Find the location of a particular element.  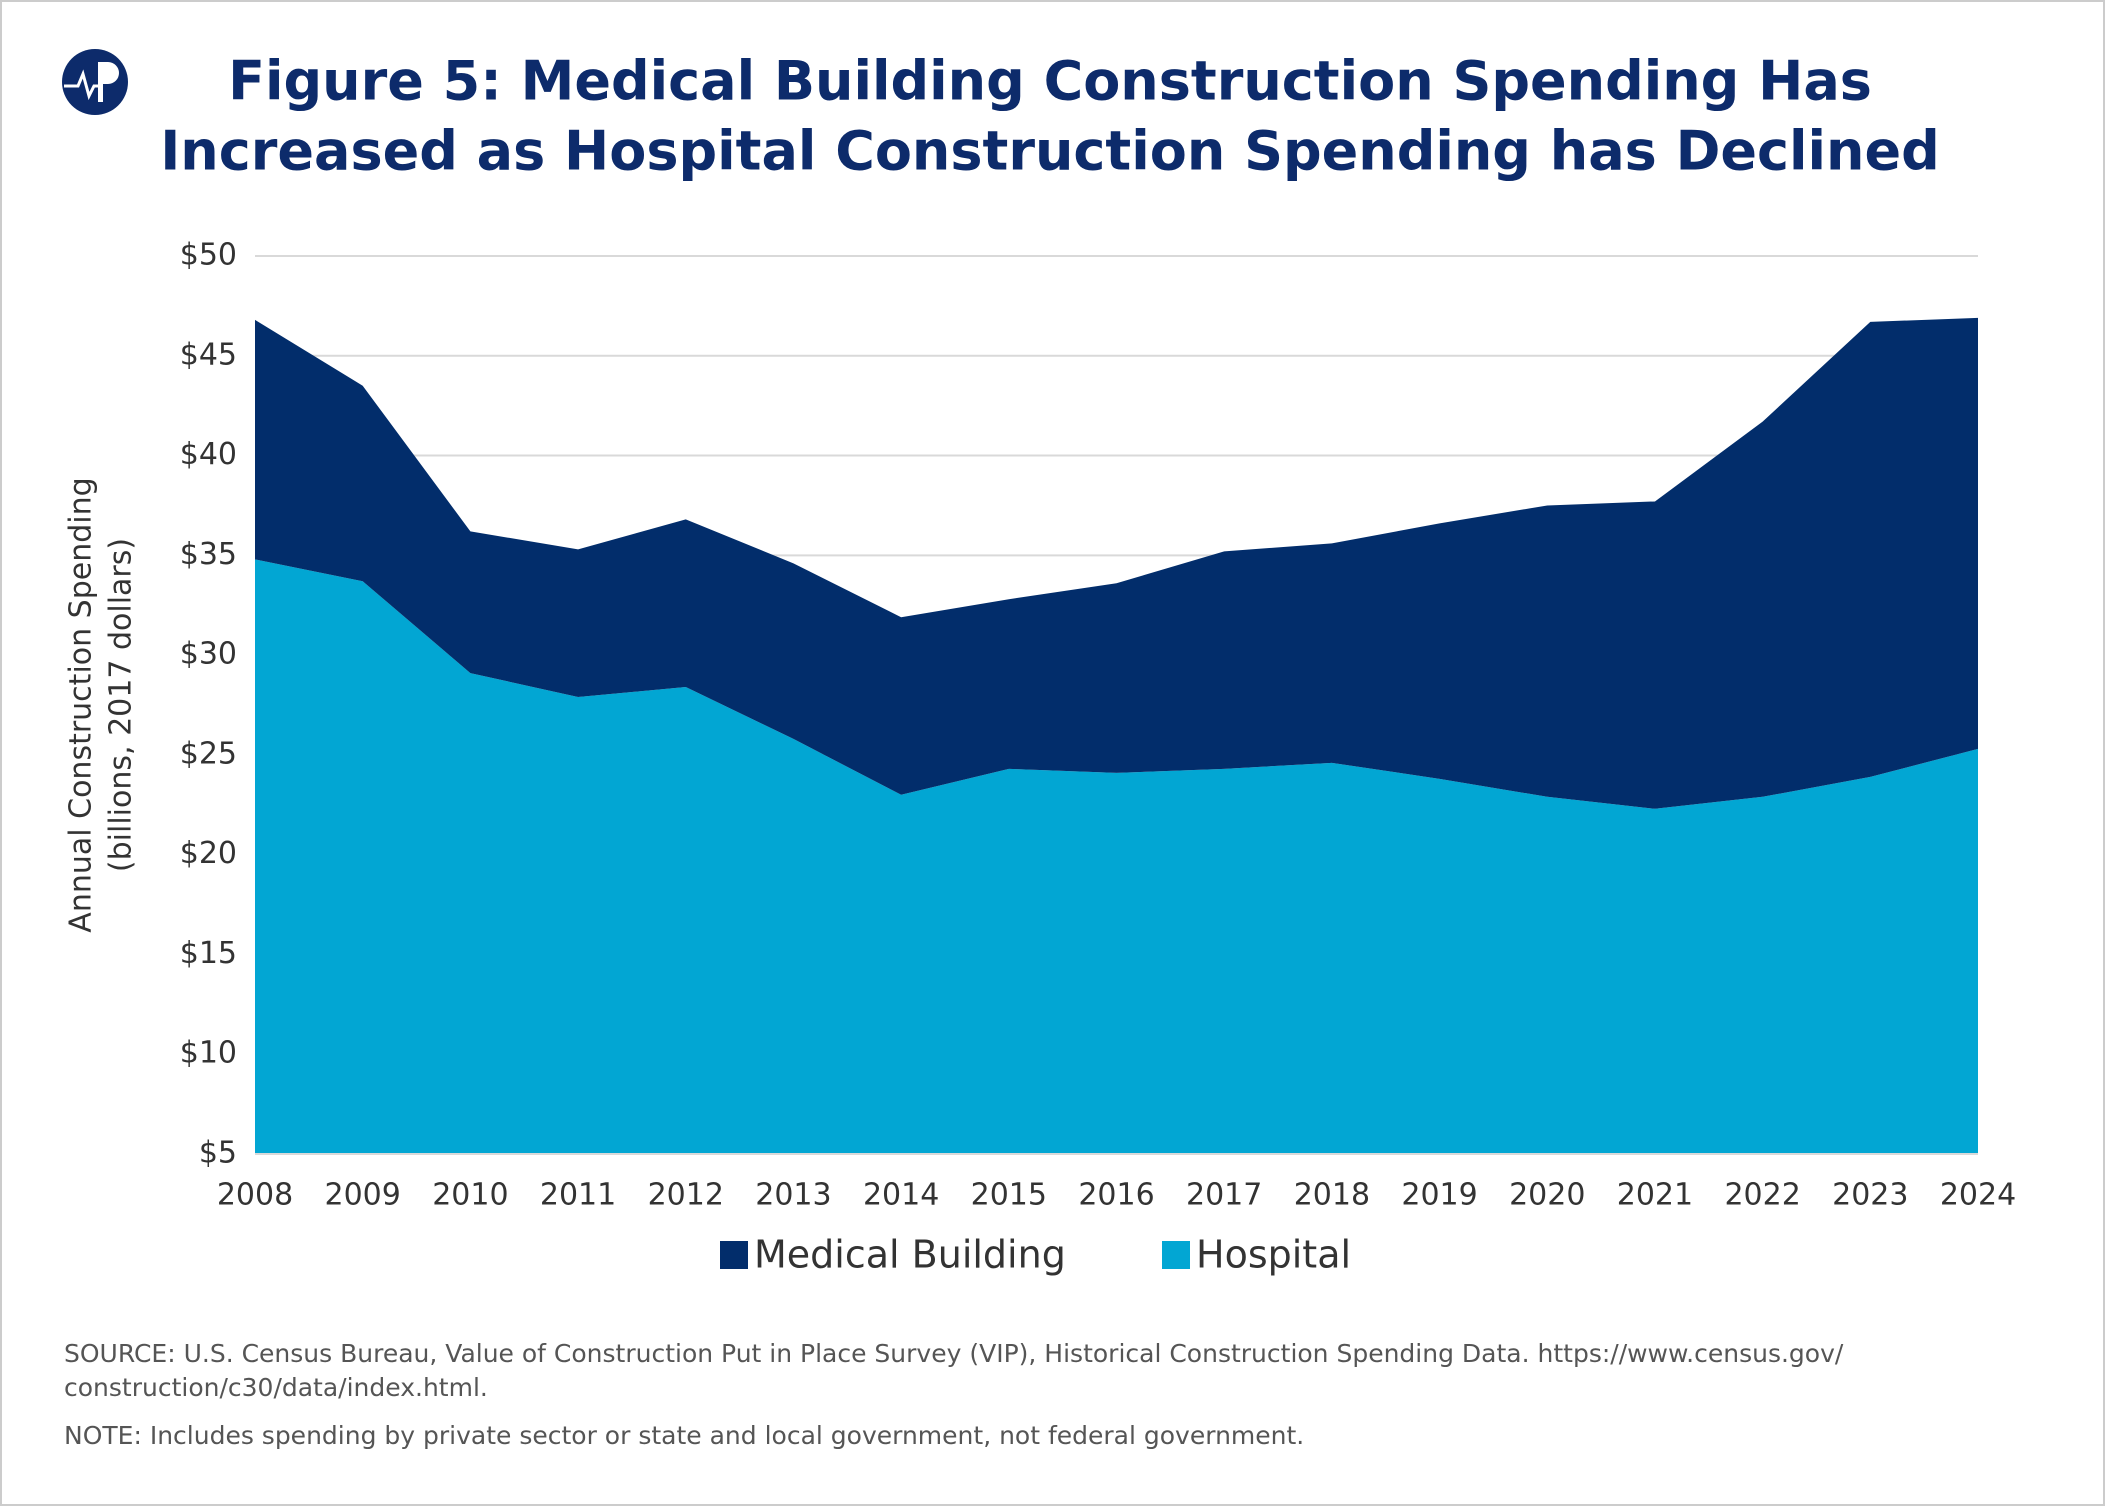

x-tick-label: 2009 is located at coordinates (363, 1195).